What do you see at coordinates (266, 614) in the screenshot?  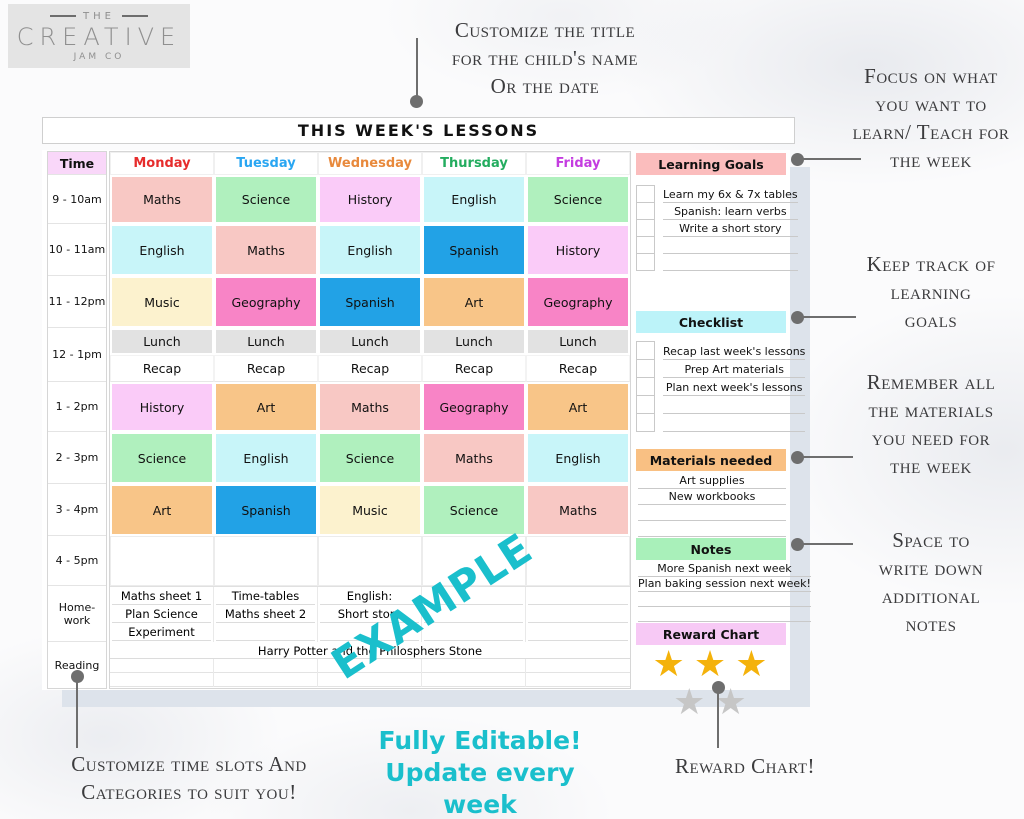 I see `homework-cell: Time-tables Maths sheet 2` at bounding box center [266, 614].